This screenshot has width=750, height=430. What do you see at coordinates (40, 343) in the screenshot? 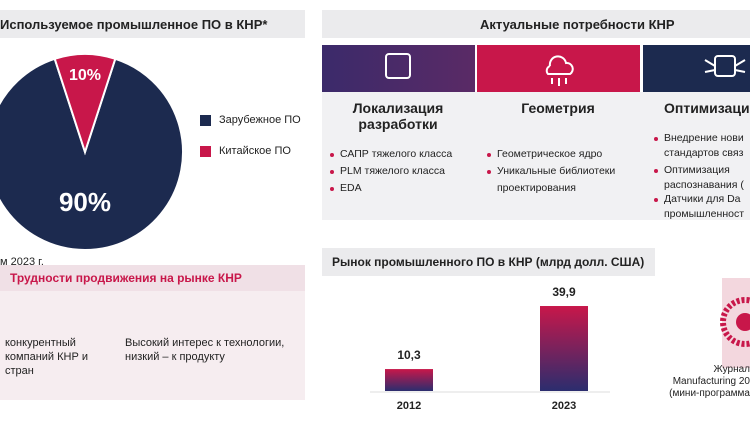
I see `difficulty-text: конкурентный` at bounding box center [40, 343].